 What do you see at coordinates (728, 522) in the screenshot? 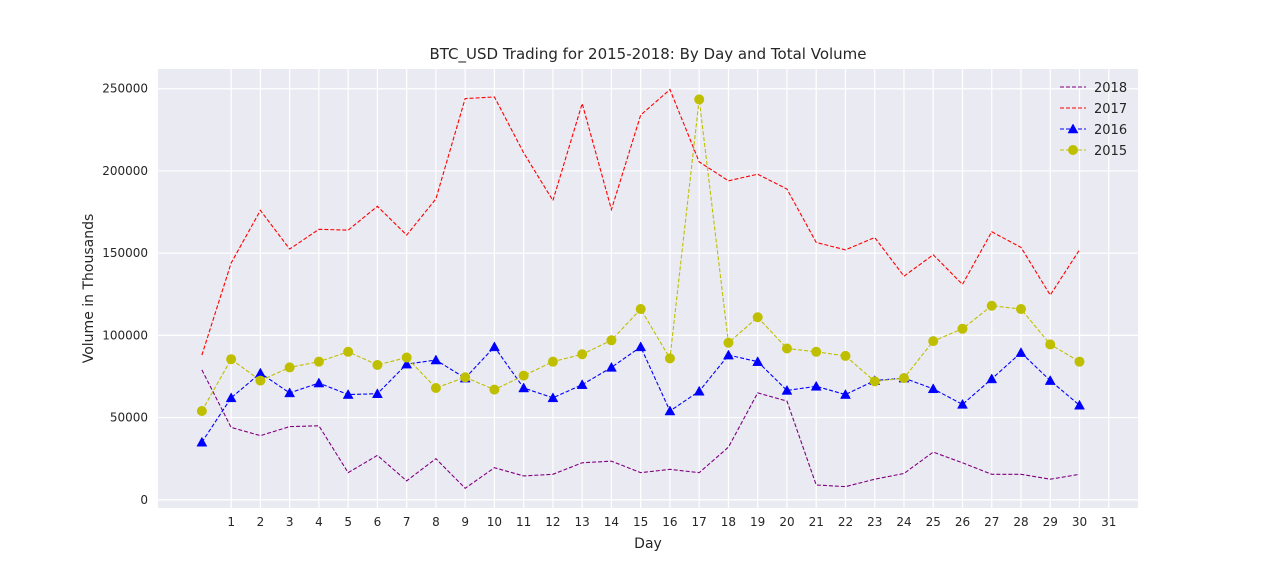
I see `x-tick-label: 18` at bounding box center [728, 522].